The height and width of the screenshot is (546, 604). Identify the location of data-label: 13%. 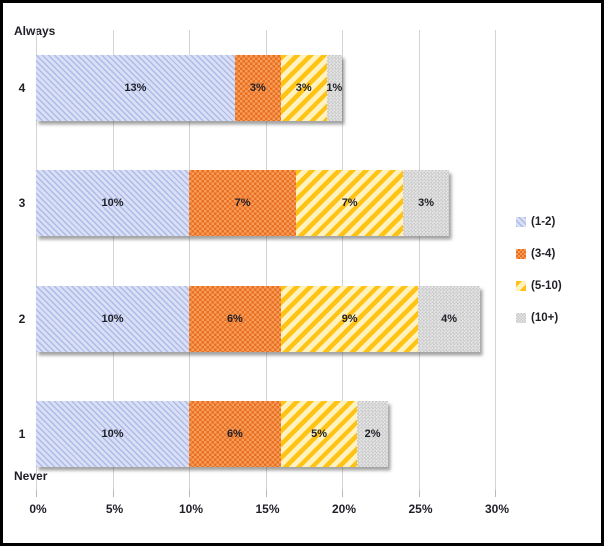
(135, 87).